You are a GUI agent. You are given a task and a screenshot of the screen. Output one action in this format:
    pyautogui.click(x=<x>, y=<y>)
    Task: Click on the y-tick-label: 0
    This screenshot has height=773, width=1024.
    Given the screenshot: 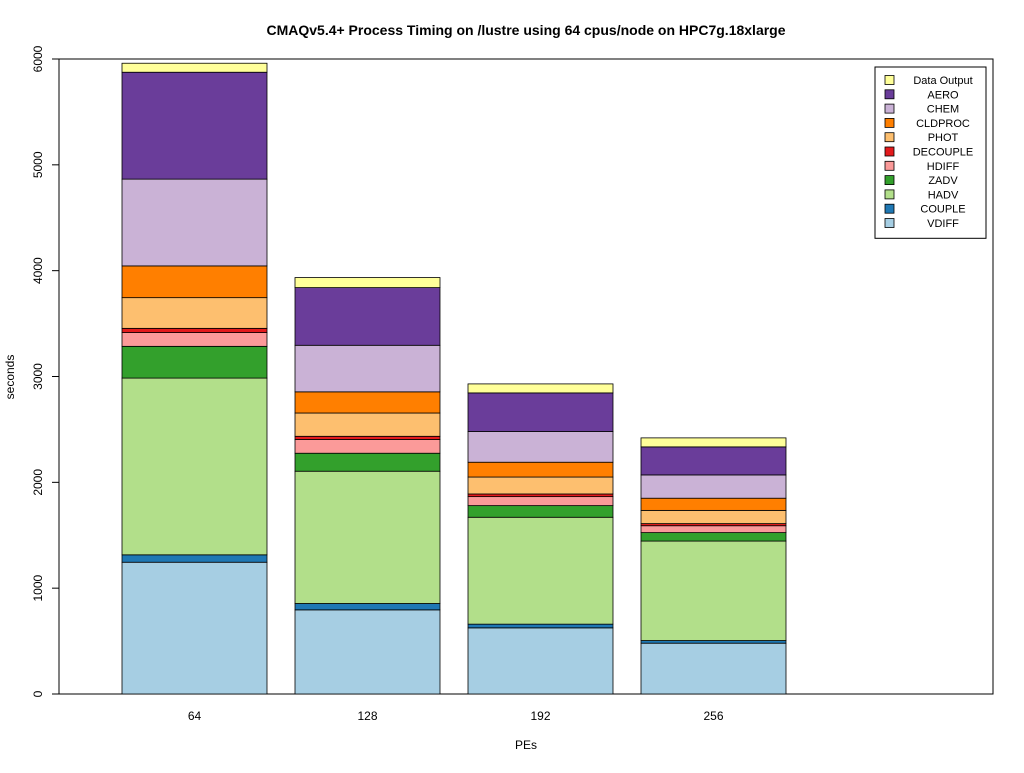 What is the action you would take?
    pyautogui.click(x=38, y=693)
    